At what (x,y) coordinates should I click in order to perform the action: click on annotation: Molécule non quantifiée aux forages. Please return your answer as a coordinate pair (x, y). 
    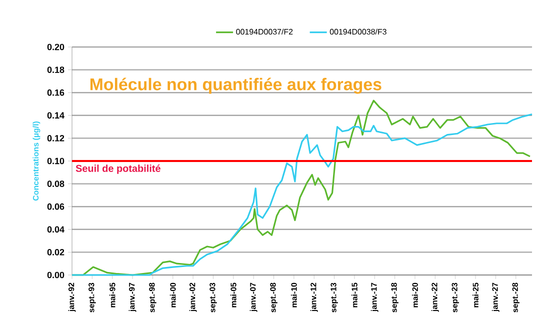
    Looking at the image, I should click on (236, 86).